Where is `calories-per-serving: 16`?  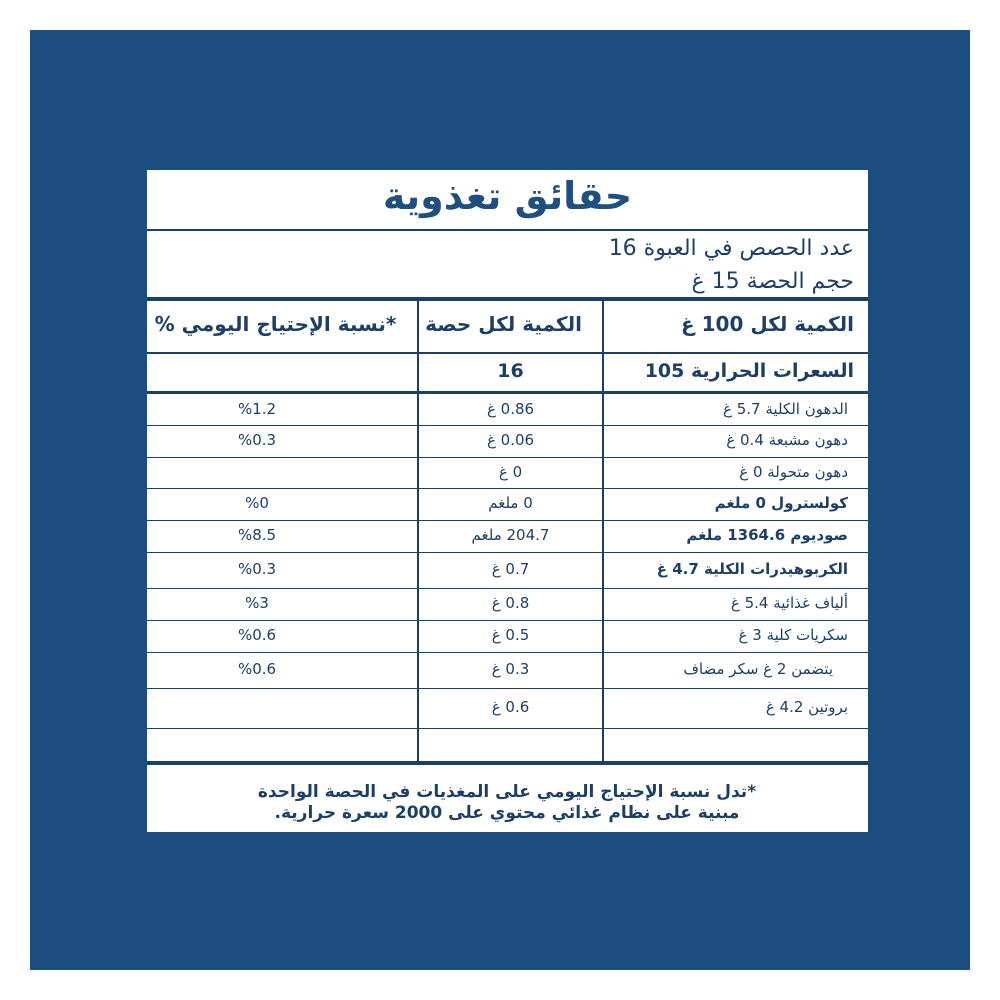
calories-per-serving: 16 is located at coordinates (510, 371).